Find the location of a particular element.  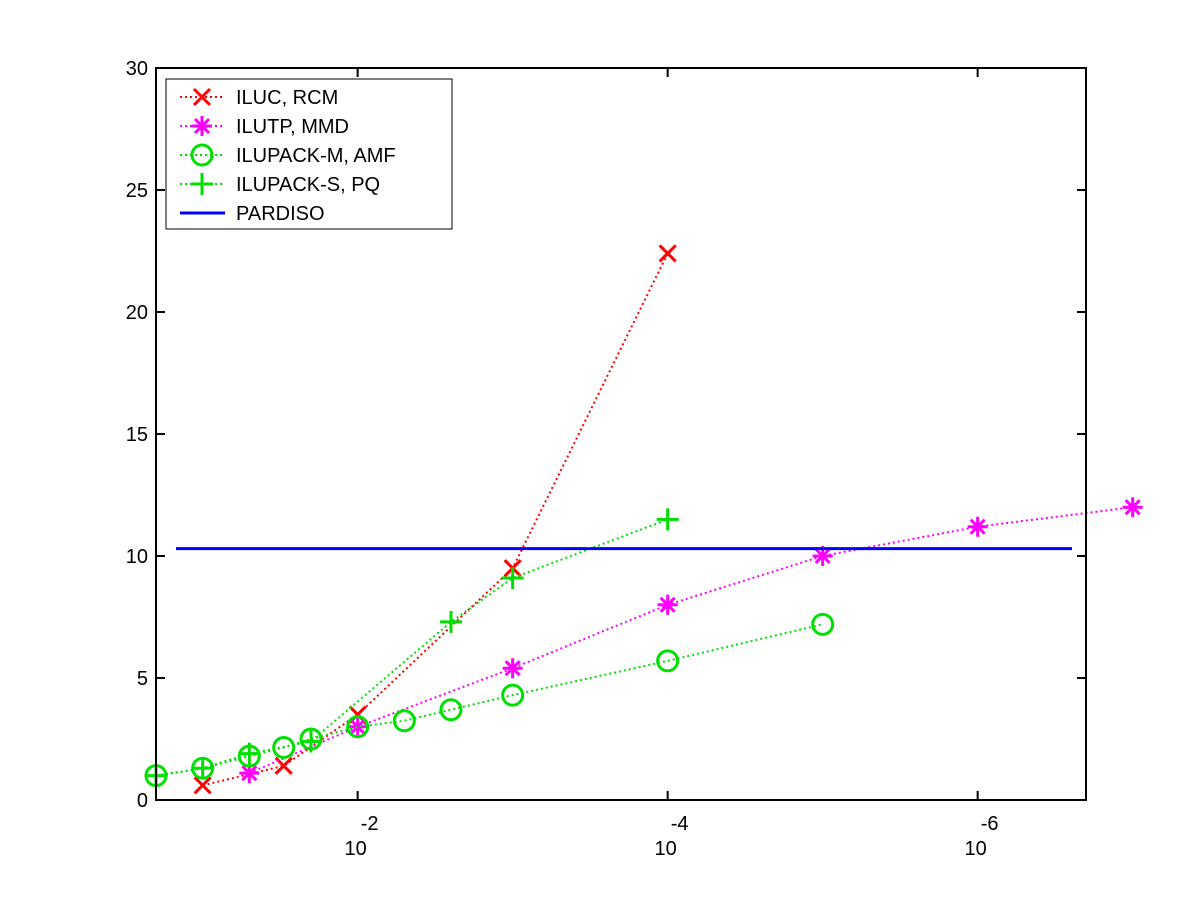

x-tick-label-exp-1: -4 is located at coordinates (680, 824).